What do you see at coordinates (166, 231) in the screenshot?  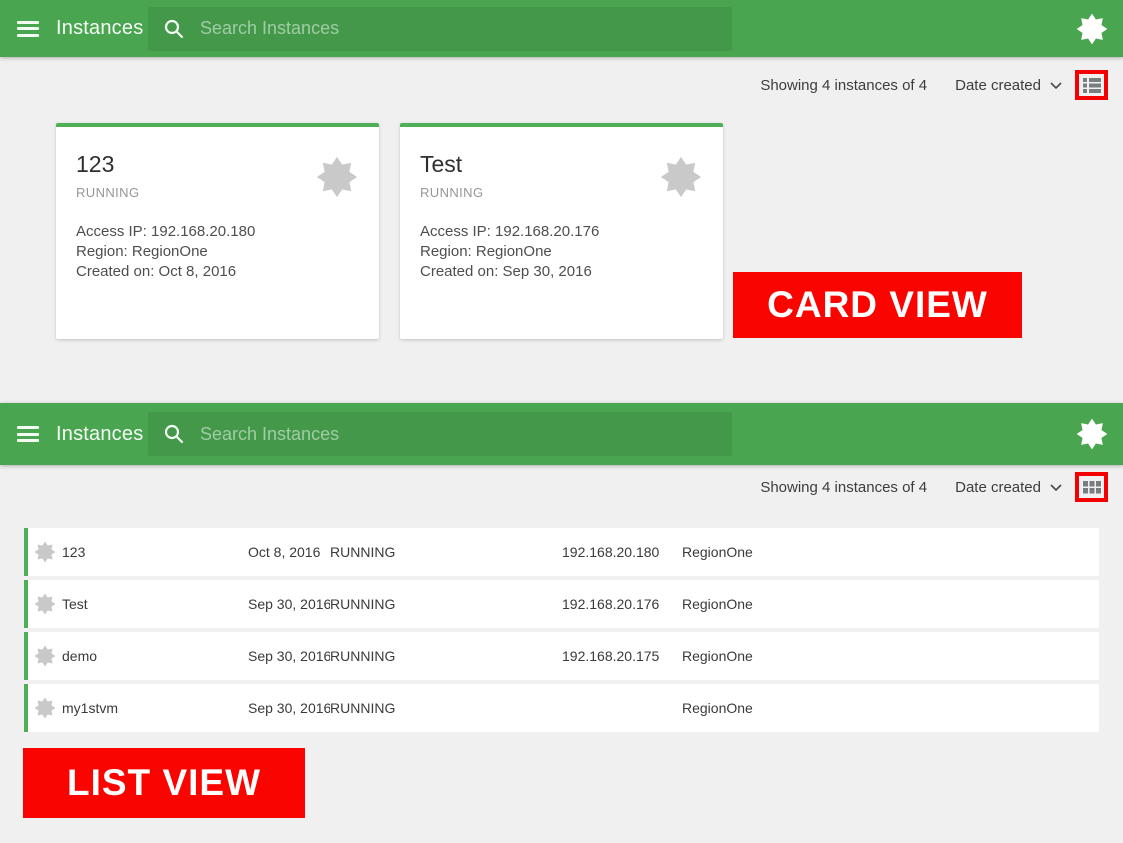 I see `detail-line: Access IP: 192.168.20.180` at bounding box center [166, 231].